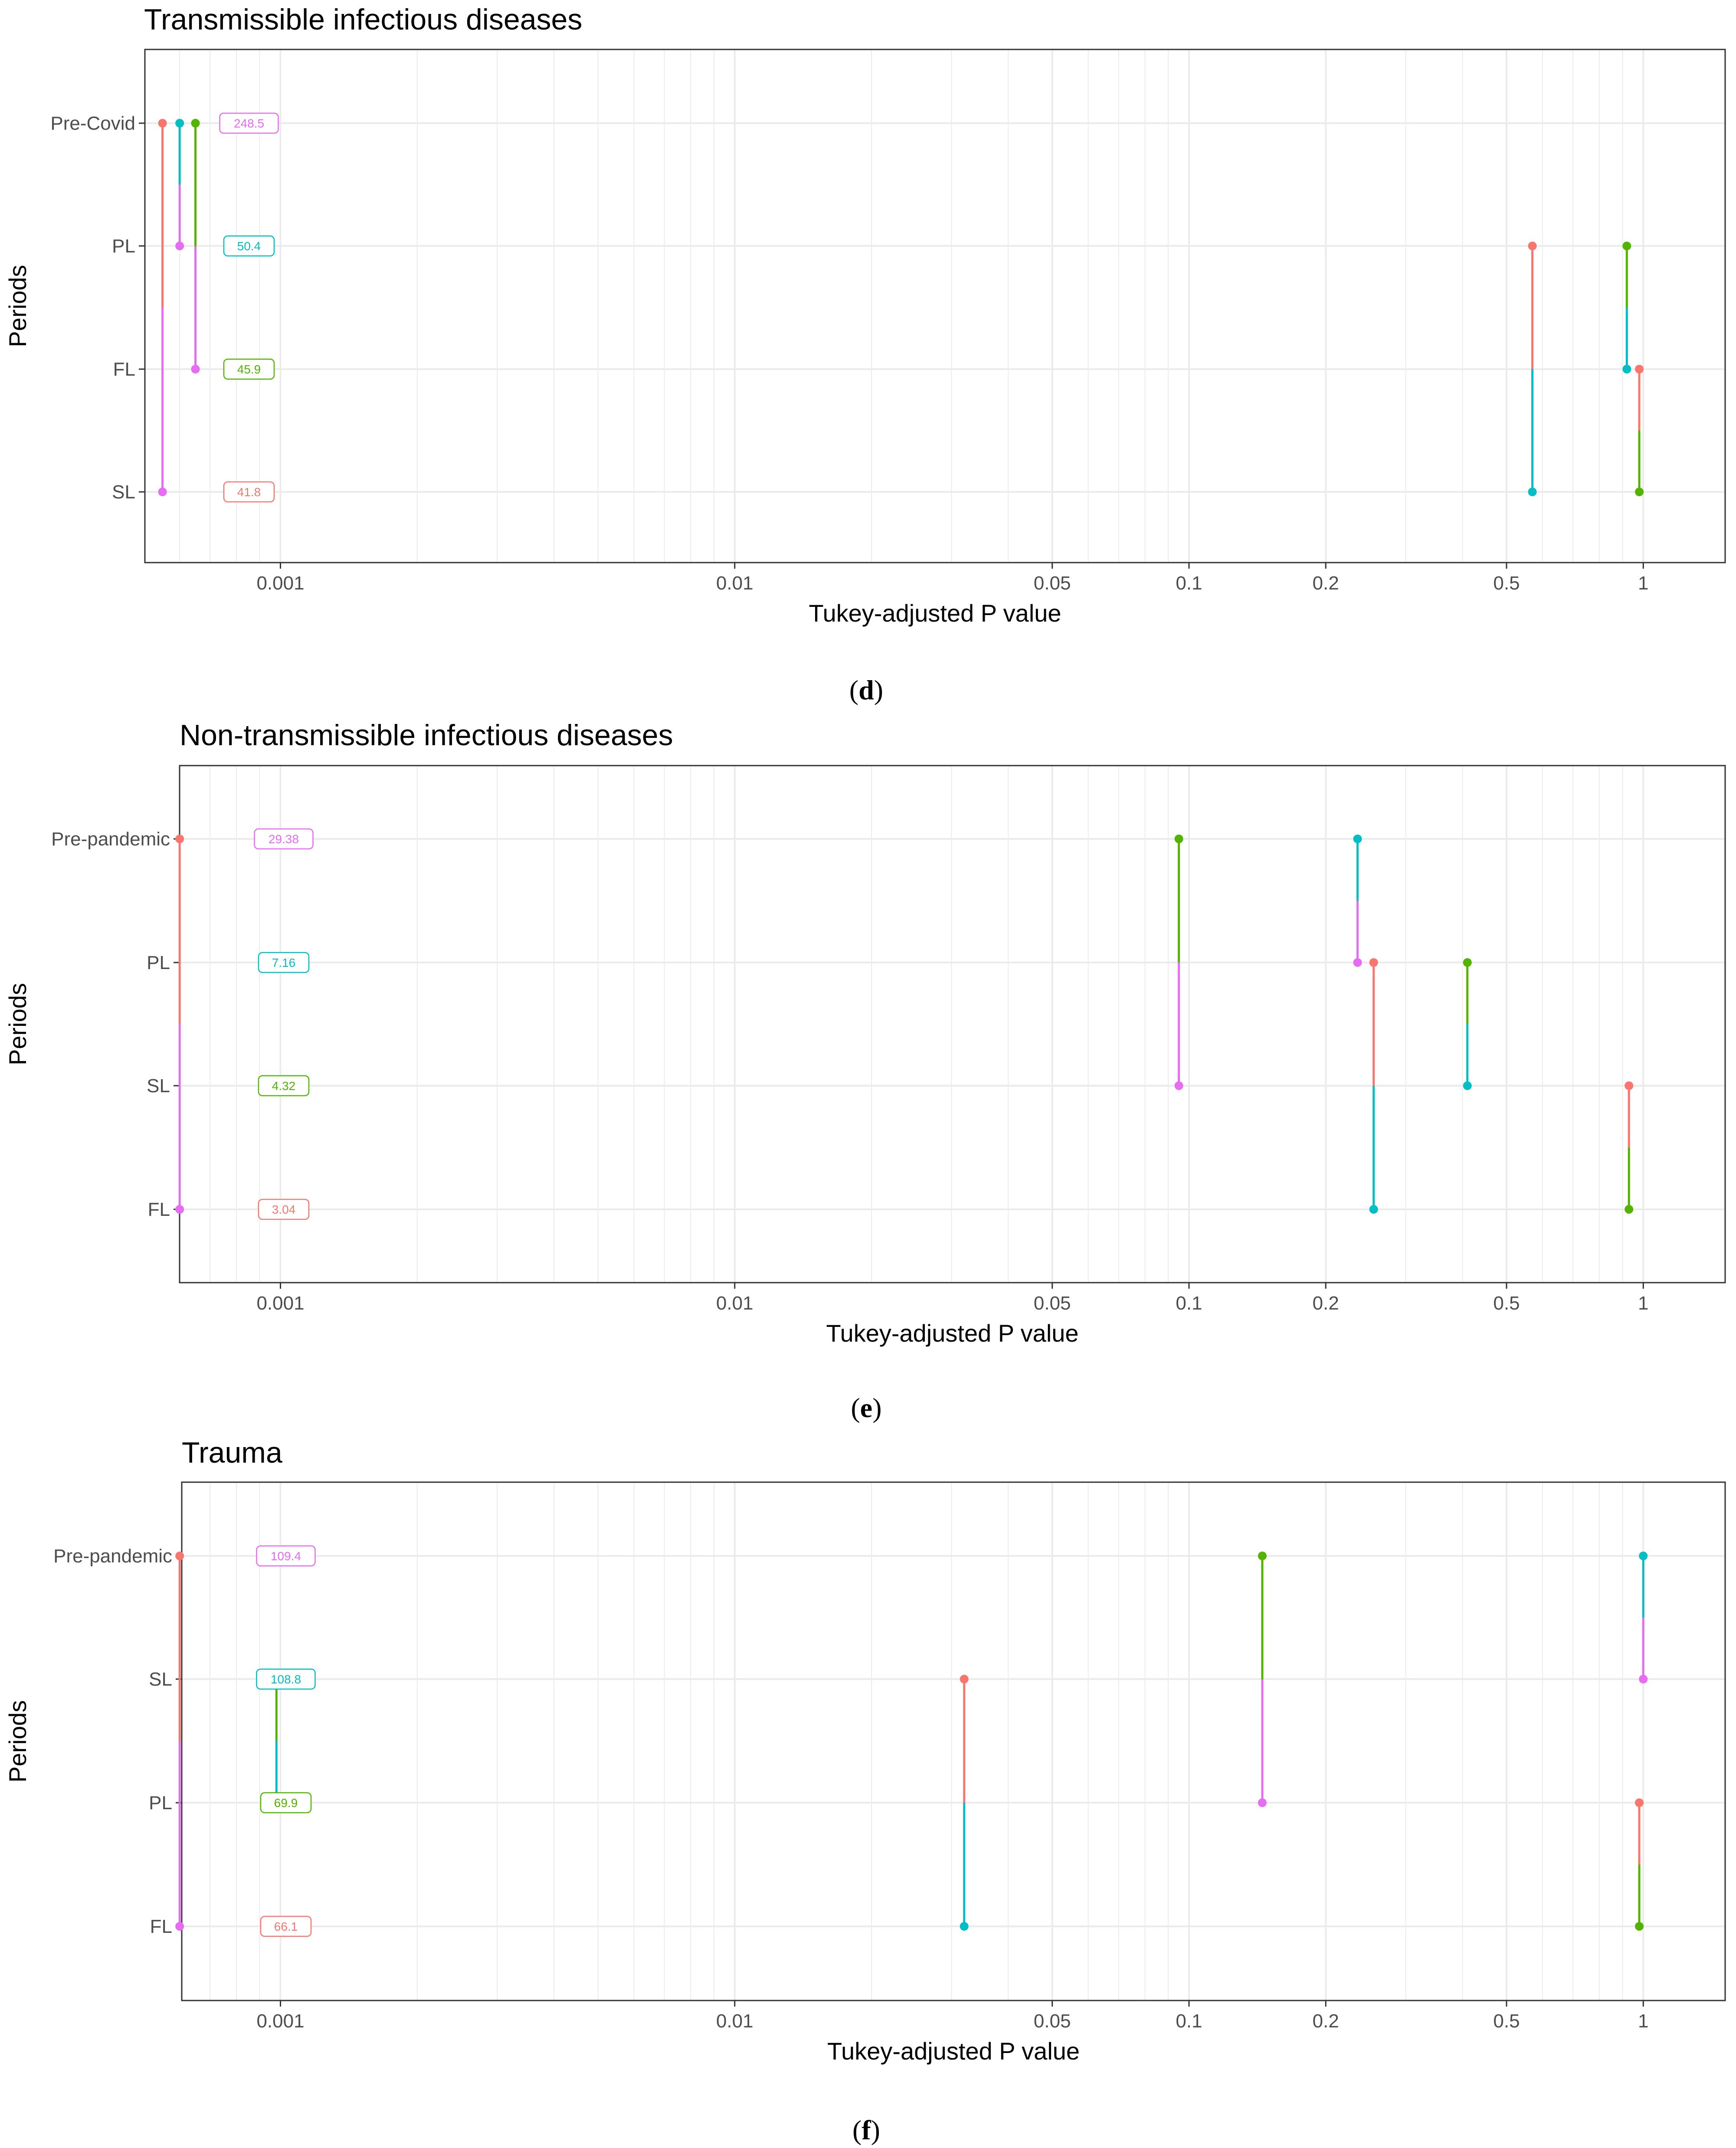 Image resolution: width=1736 pixels, height=2148 pixels. Describe the element at coordinates (427, 735) in the screenshot. I see `chart-title: Non-transmissible infectious diseases` at that location.